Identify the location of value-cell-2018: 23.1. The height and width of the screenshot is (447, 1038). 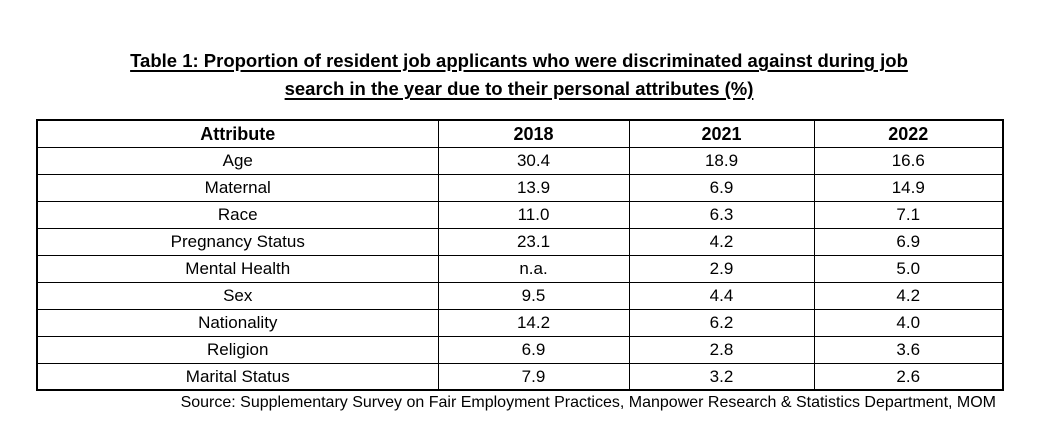
(533, 241).